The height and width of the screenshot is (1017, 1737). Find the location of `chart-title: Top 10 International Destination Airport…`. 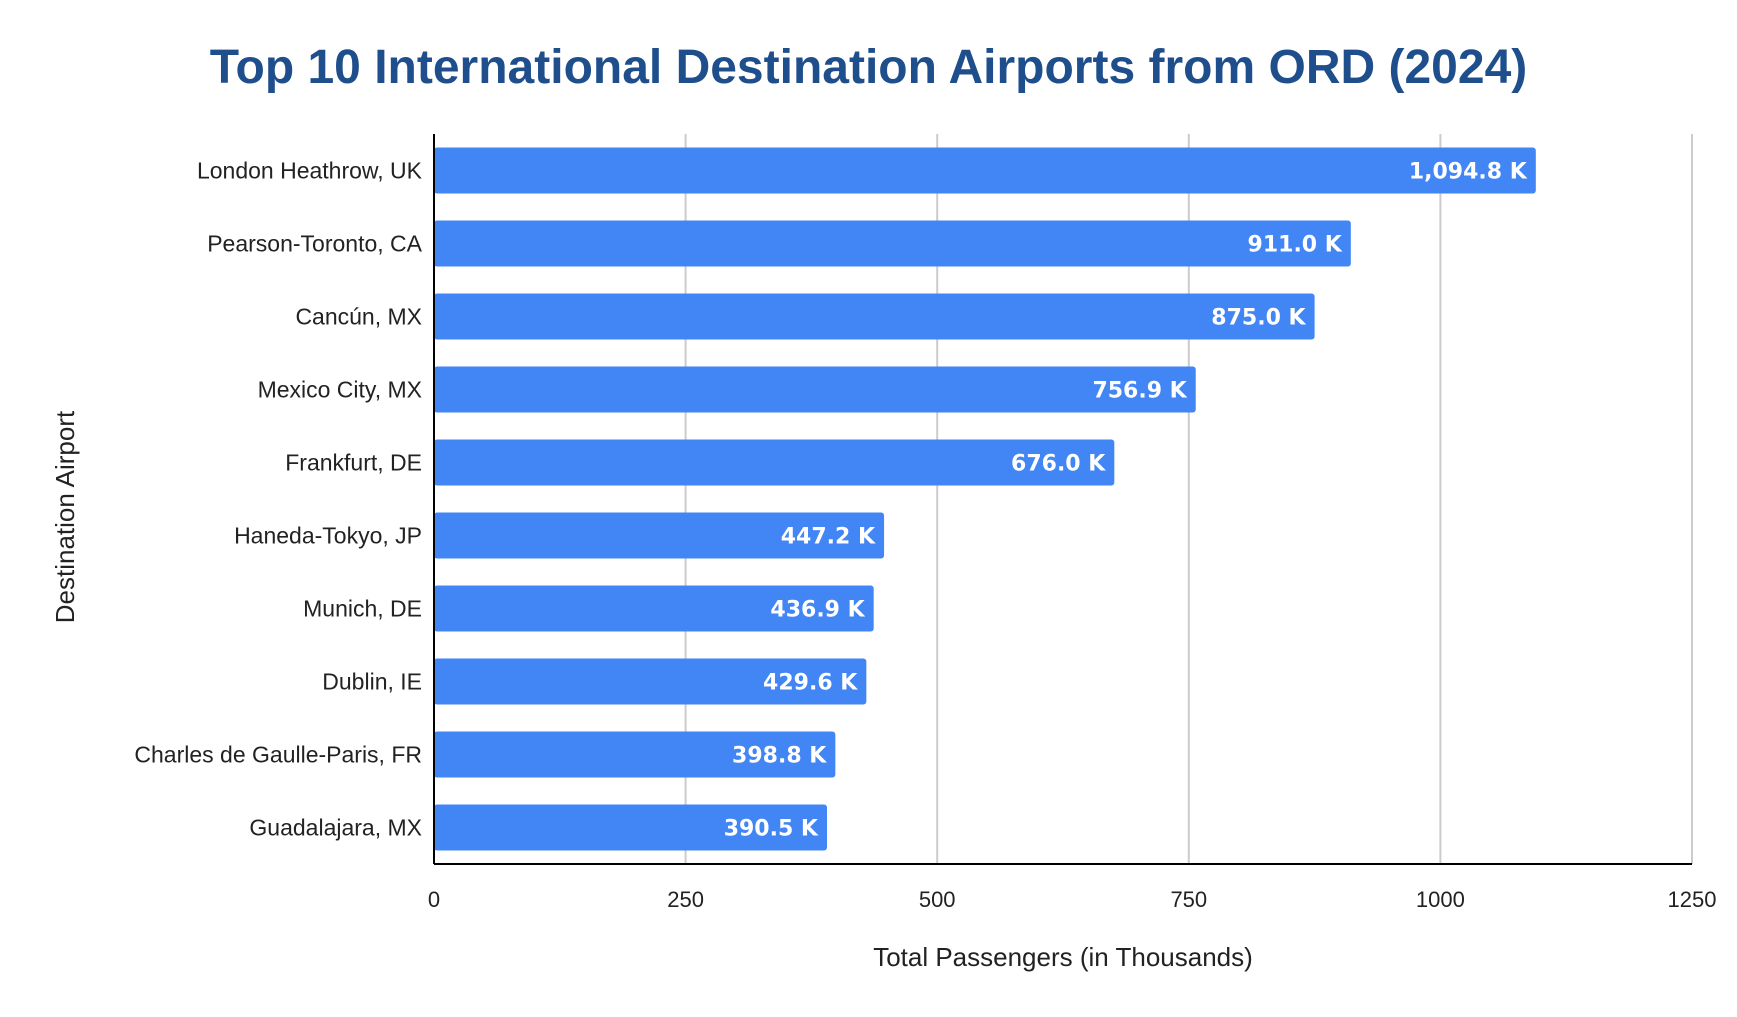

chart-title: Top 10 International Destination Airport… is located at coordinates (868, 67).